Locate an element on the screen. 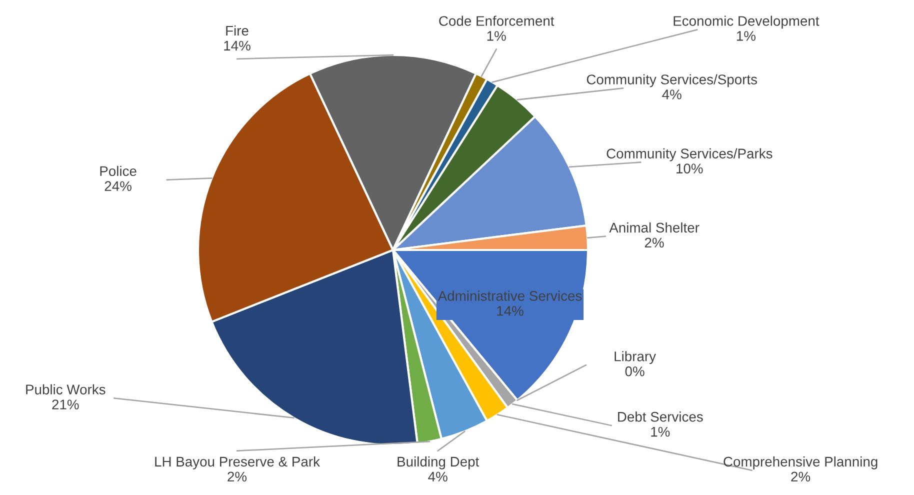 The width and height of the screenshot is (914, 495). slice-label: Community Services/Parks is located at coordinates (689, 155).